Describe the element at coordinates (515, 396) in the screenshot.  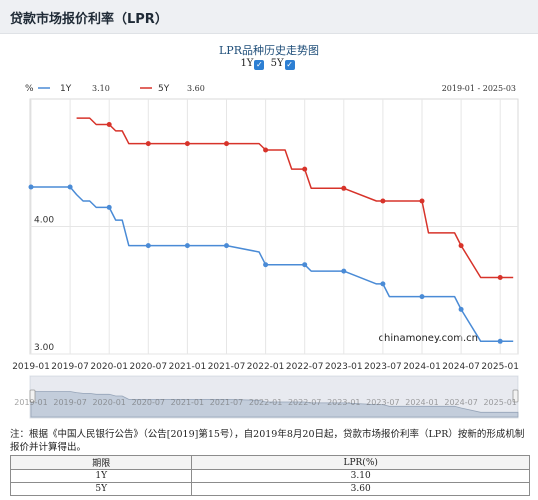
I see `navigator-handle-right` at that location.